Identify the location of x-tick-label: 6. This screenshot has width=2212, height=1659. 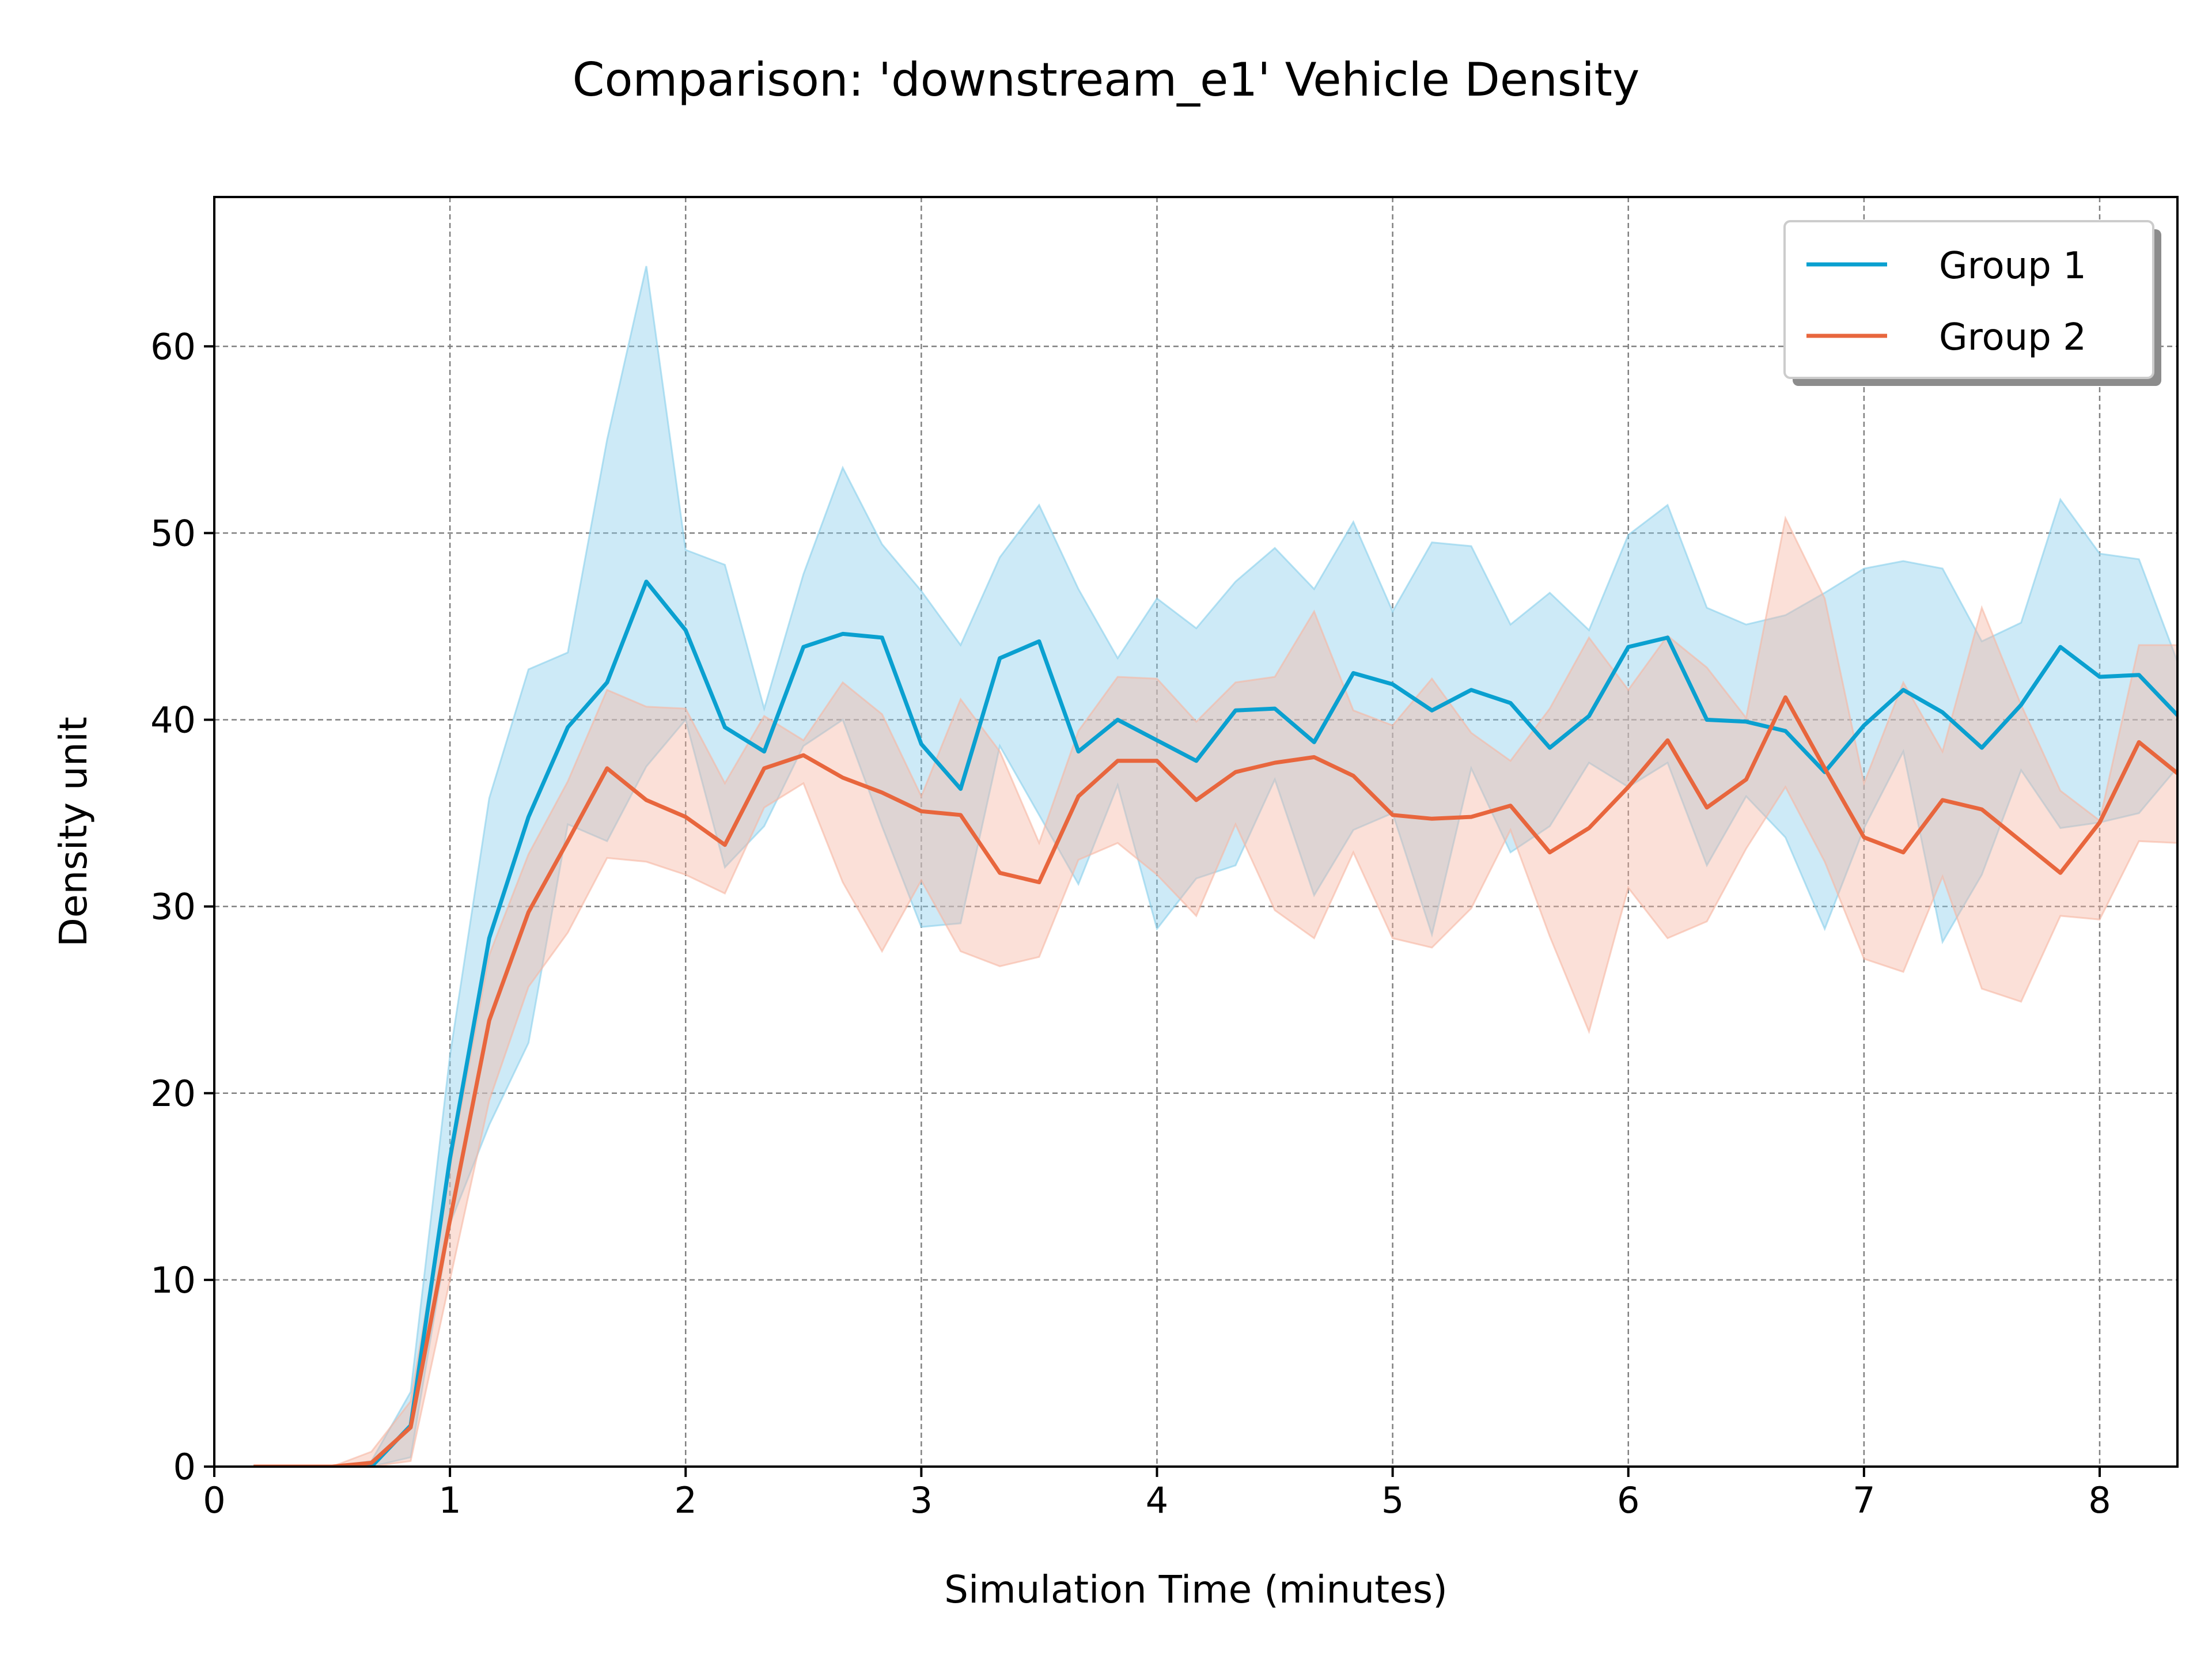
(1628, 1500).